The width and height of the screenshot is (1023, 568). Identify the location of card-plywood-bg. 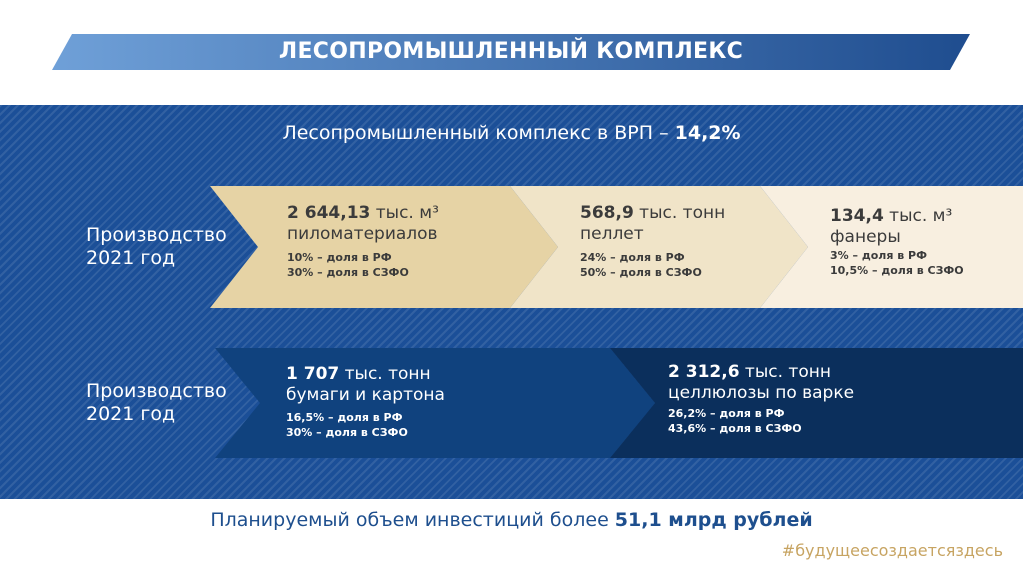
(891, 247).